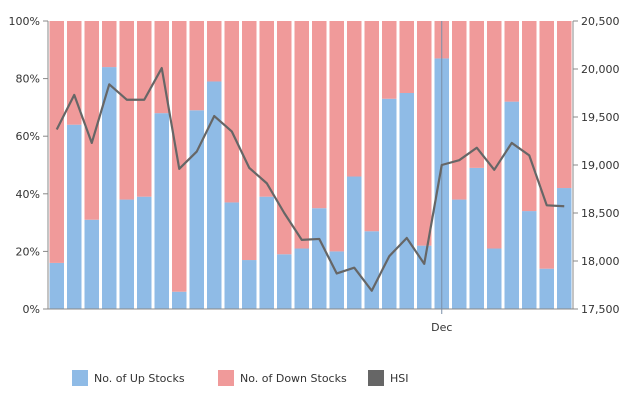 Image resolution: width=640 pixels, height=404 pixels. I want to click on y-left-tick-label: 0%, so click(31, 309).